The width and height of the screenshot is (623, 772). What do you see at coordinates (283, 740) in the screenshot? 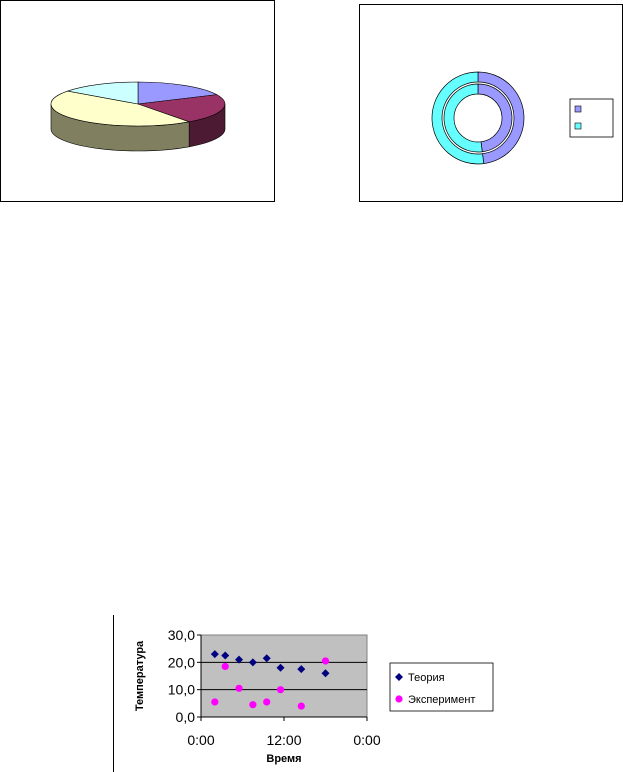
I see `scatter-x-tick-label-1: 12:00` at bounding box center [283, 740].